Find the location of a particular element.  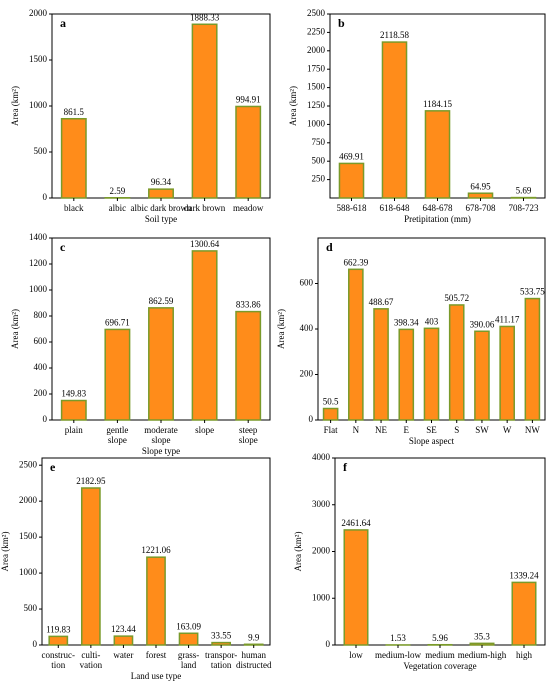

value-label: 1.53 is located at coordinates (398, 638).